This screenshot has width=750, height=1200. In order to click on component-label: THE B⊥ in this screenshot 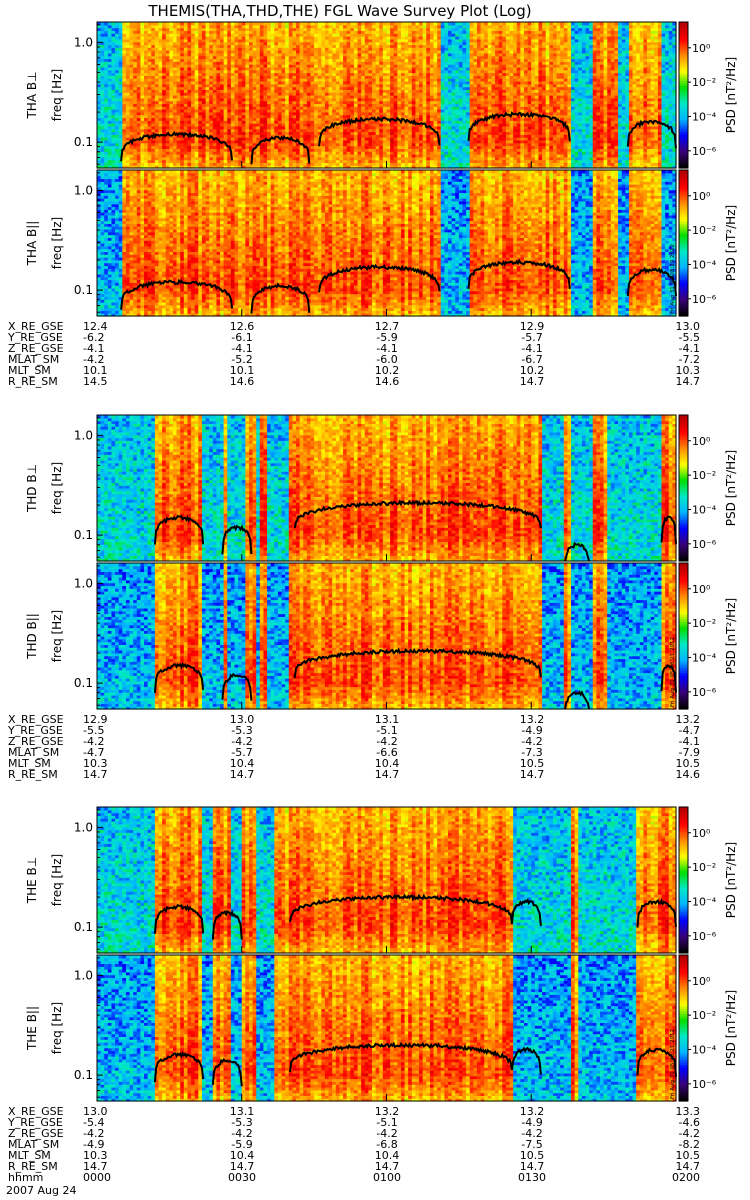, I will do `click(32, 880)`.